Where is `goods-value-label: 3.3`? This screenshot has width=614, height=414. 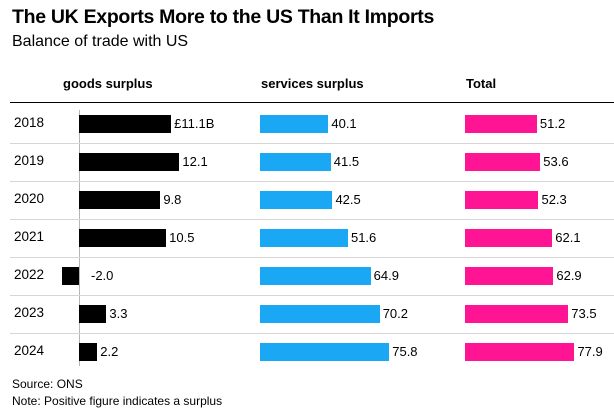 goods-value-label: 3.3 is located at coordinates (118, 313).